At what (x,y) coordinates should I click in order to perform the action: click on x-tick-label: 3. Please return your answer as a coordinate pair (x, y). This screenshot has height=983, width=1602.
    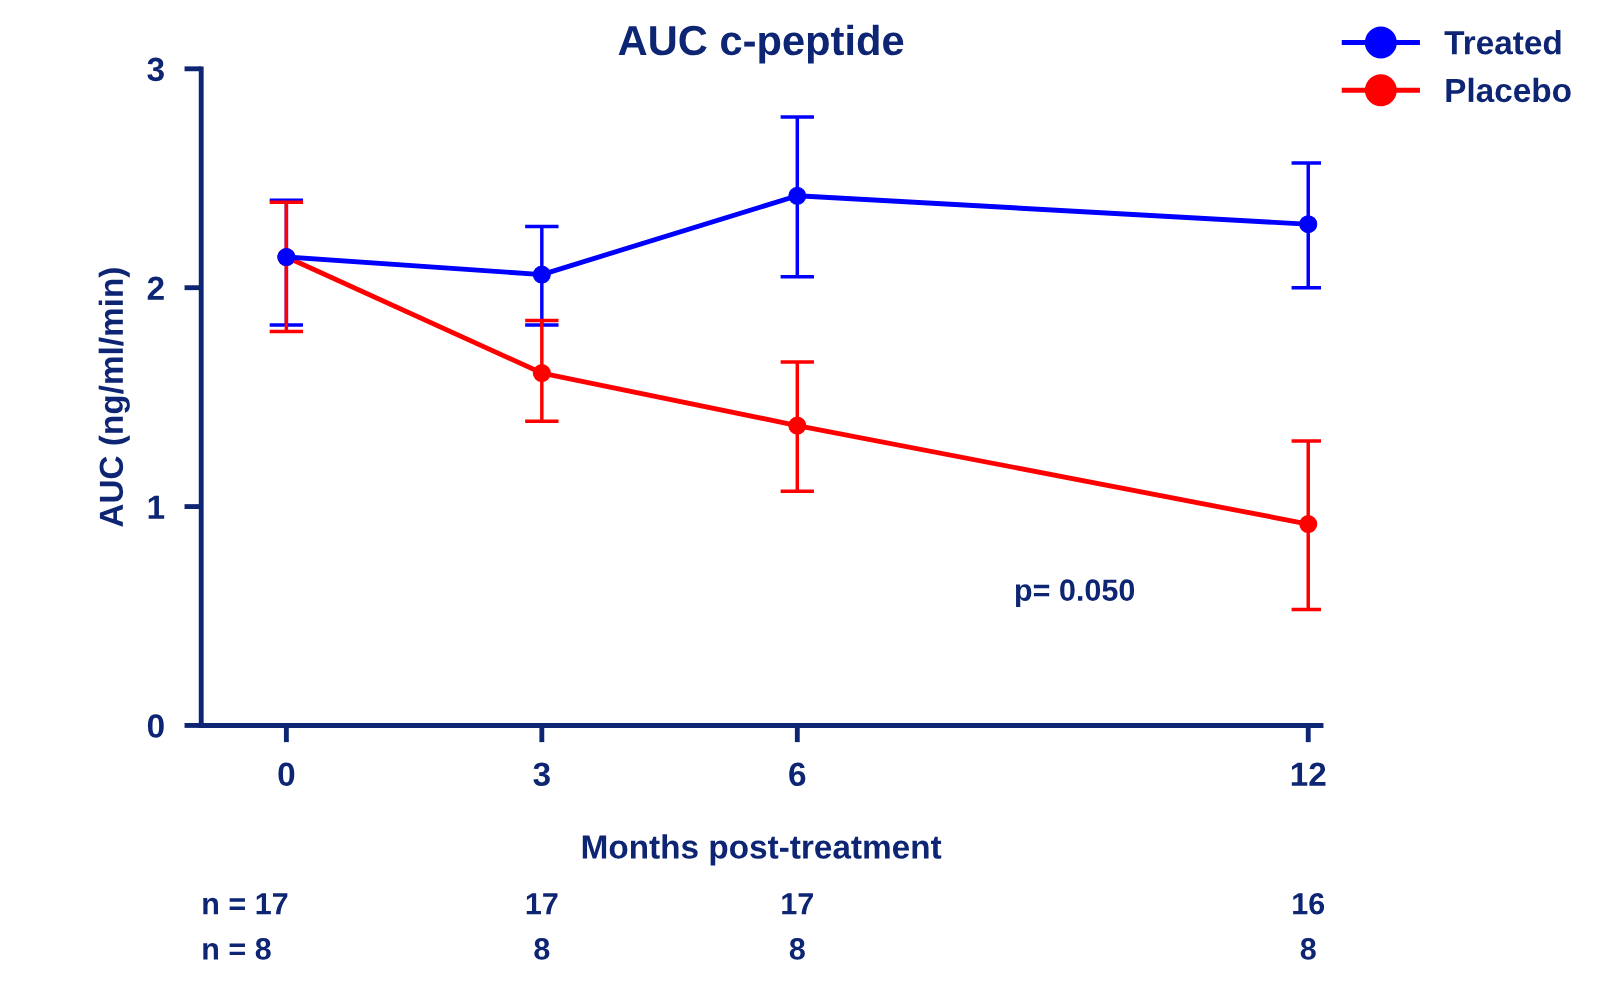
    Looking at the image, I should click on (541, 774).